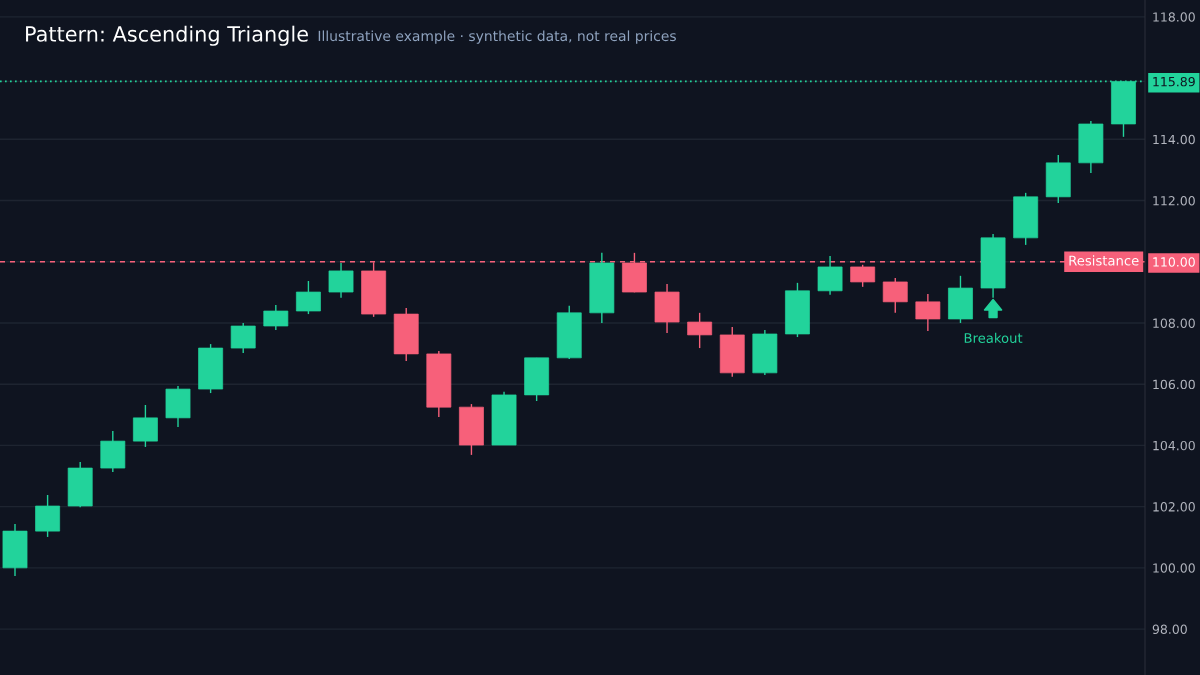  I want to click on y-tick-label: 112.00, so click(1174, 200).